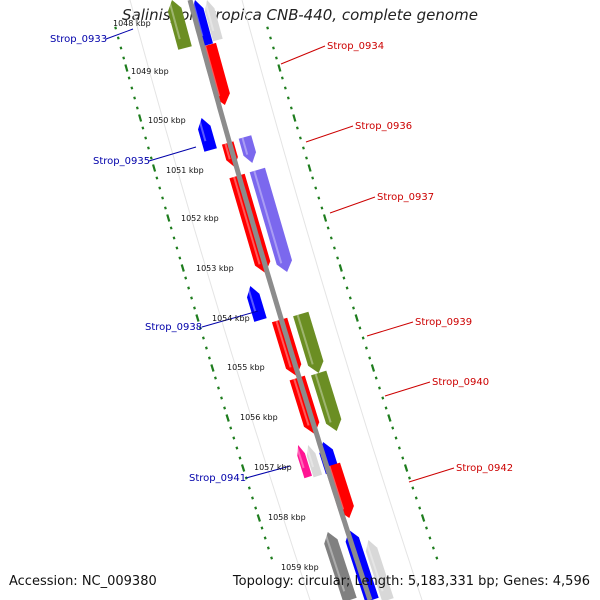  I want to click on scale-label-1057: 1057 kbp, so click(273, 467).